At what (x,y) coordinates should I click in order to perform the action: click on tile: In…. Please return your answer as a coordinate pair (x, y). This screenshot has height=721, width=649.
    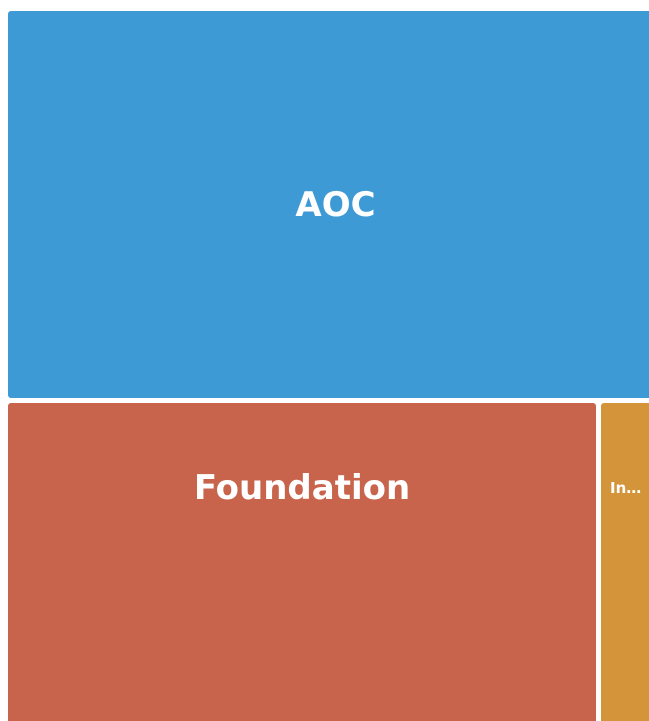
    Looking at the image, I should click on (625, 562).